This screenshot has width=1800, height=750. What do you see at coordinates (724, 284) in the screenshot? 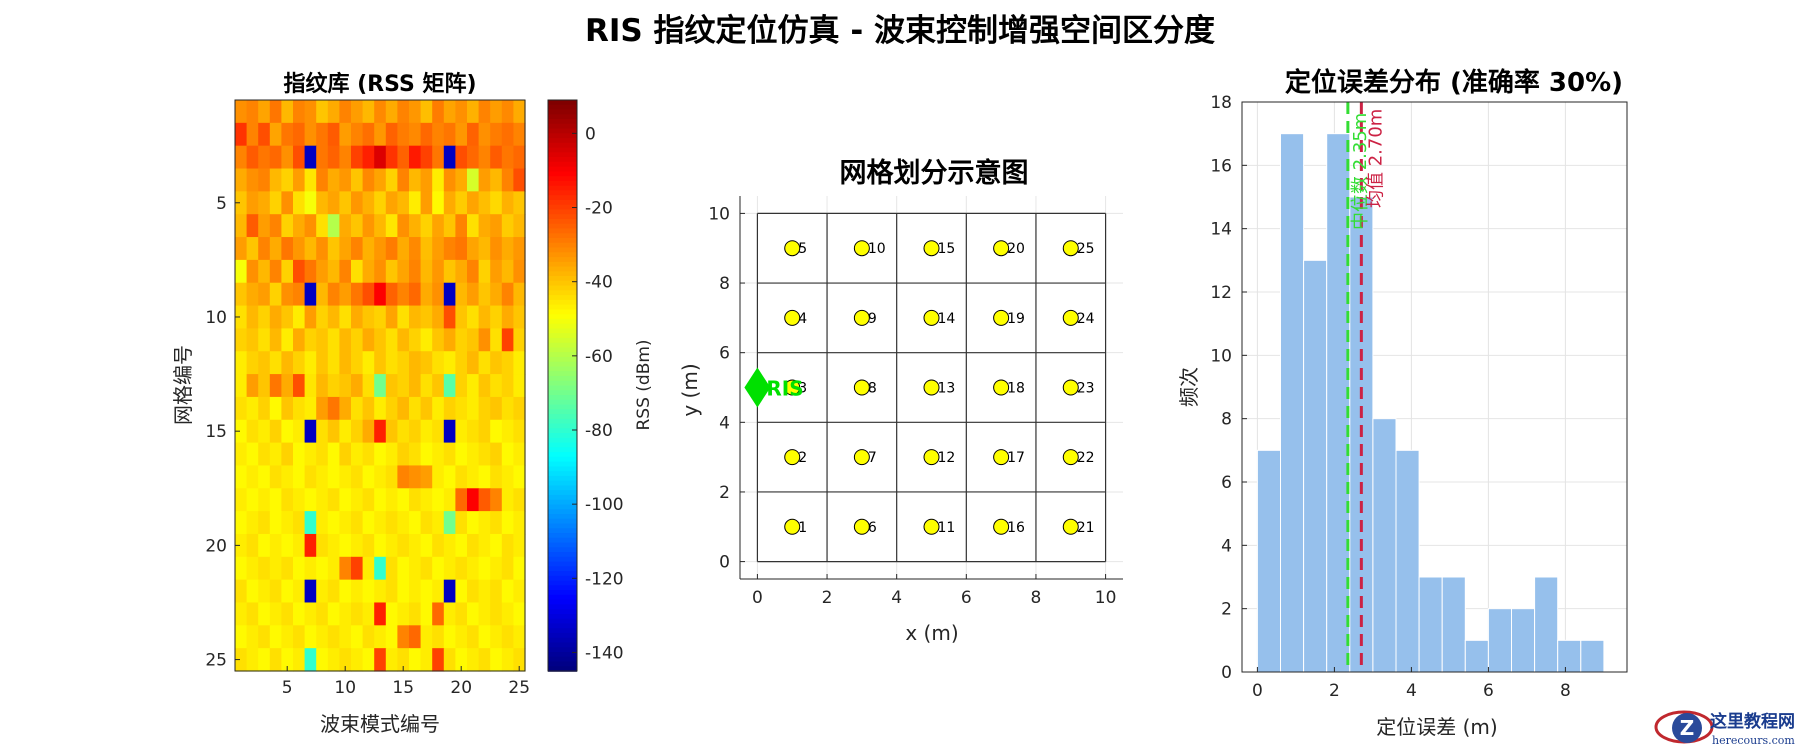
I see `grid-y-tick-label: 8` at bounding box center [724, 284].